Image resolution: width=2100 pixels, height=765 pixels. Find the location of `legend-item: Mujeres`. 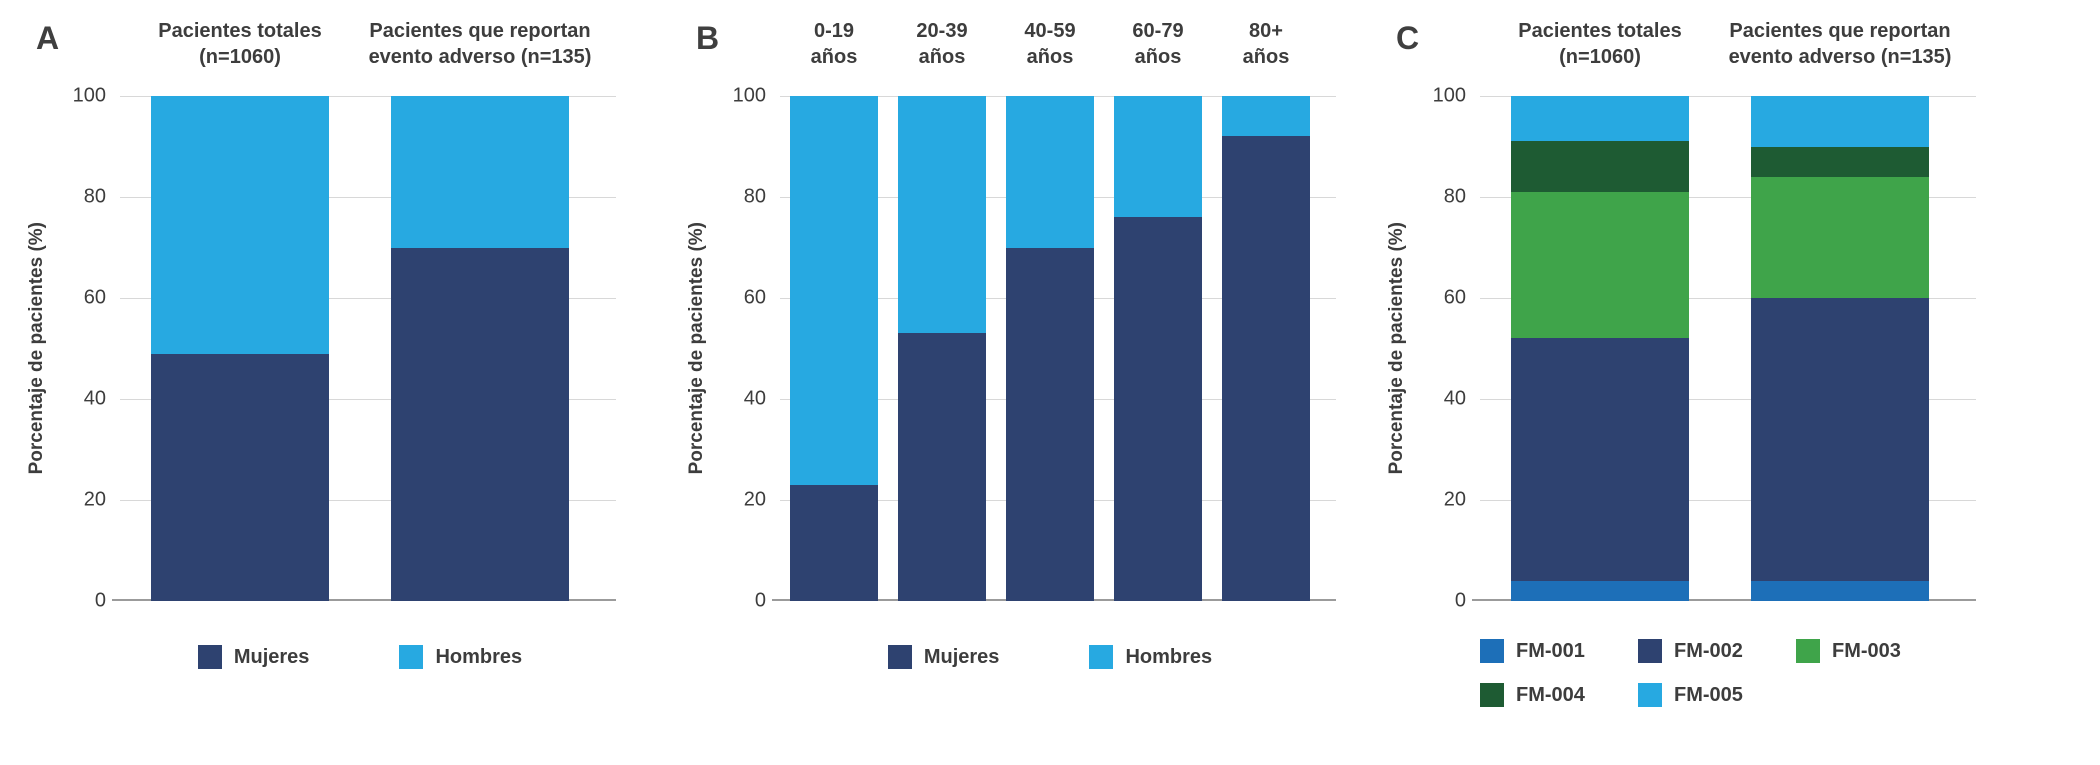

legend-item: Mujeres is located at coordinates (943, 657).